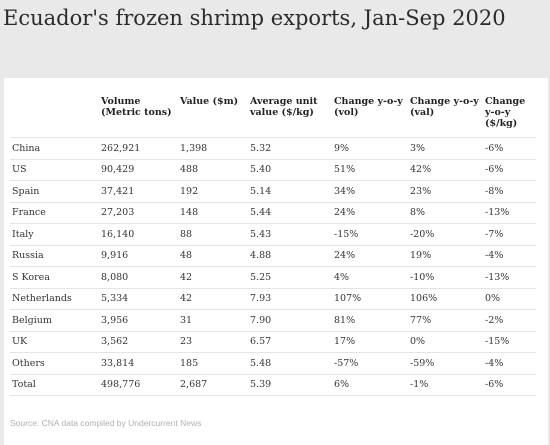  Describe the element at coordinates (54, 148) in the screenshot. I see `row-label-cell: China` at that location.